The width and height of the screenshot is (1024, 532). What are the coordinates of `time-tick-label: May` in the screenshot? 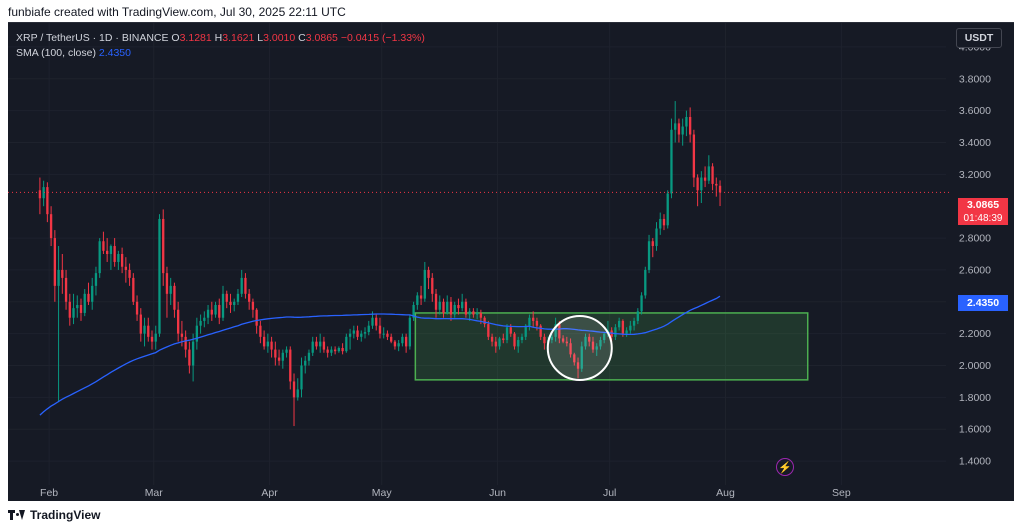 It's located at (382, 493).